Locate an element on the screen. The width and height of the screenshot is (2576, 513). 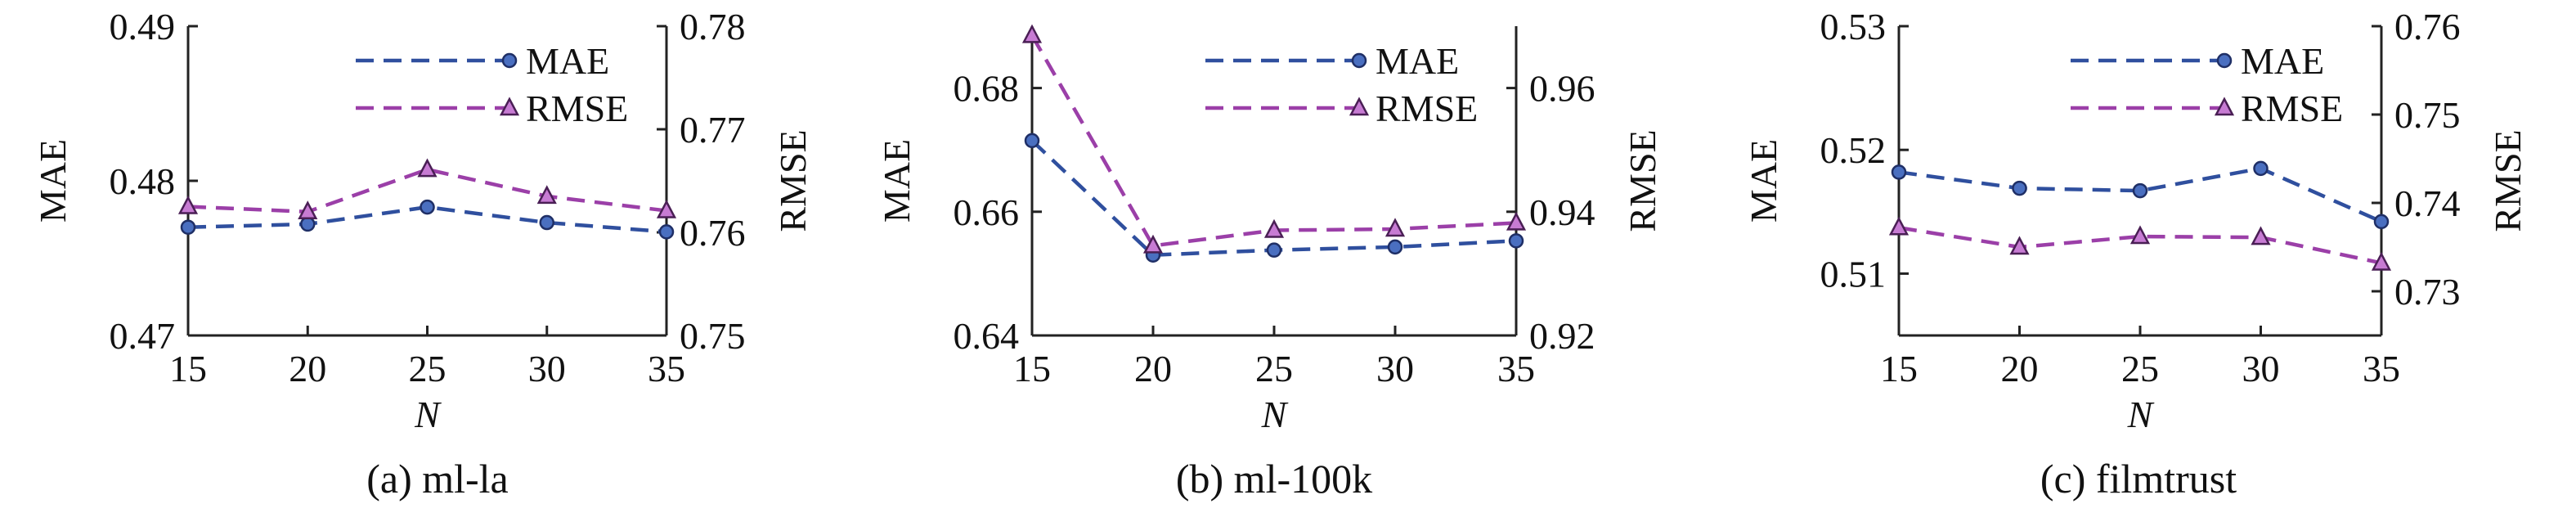
left-y-tick-label: 0.68 is located at coordinates (987, 89).